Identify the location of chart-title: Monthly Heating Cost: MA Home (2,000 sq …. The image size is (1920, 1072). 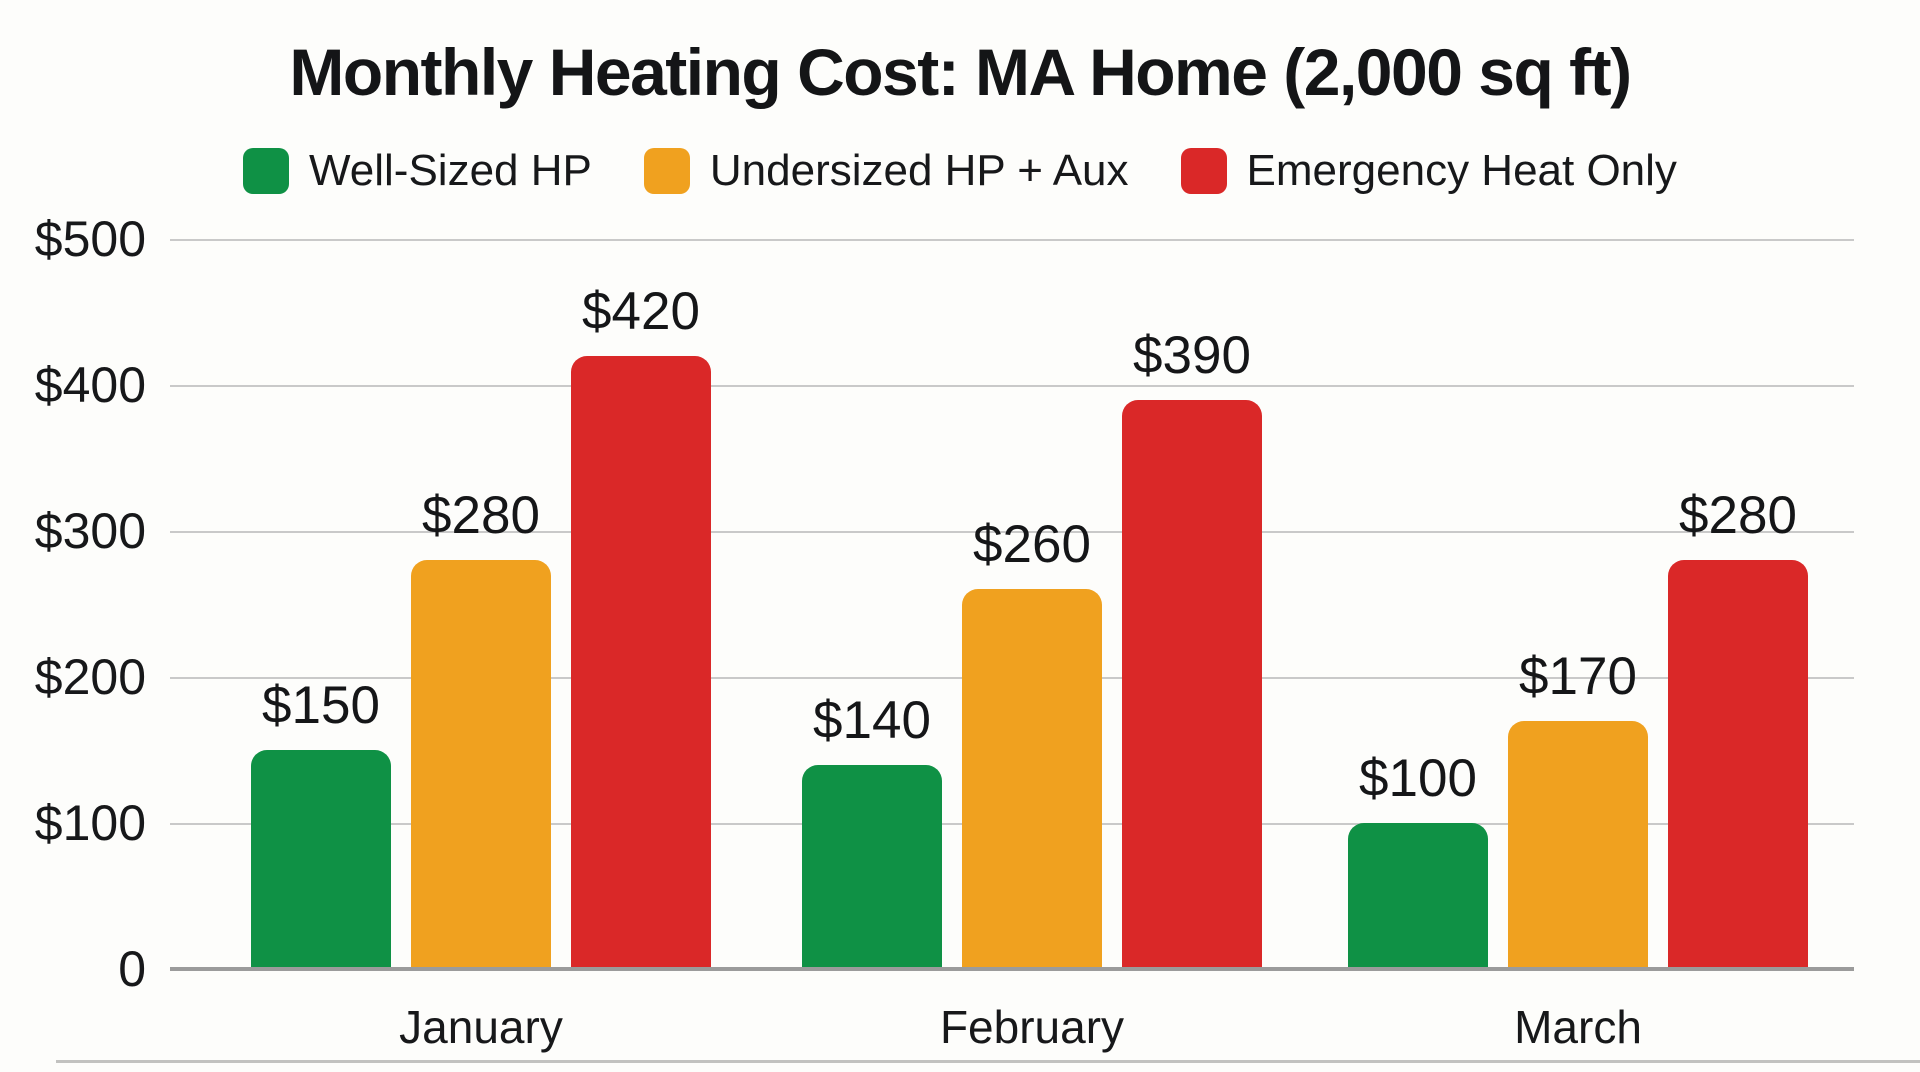
(960, 72).